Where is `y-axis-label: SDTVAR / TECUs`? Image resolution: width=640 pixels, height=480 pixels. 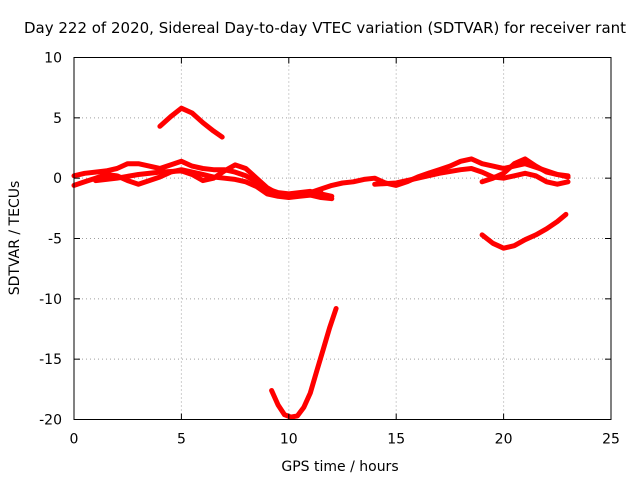
y-axis-label: SDTVAR / TECUs is located at coordinates (15, 238).